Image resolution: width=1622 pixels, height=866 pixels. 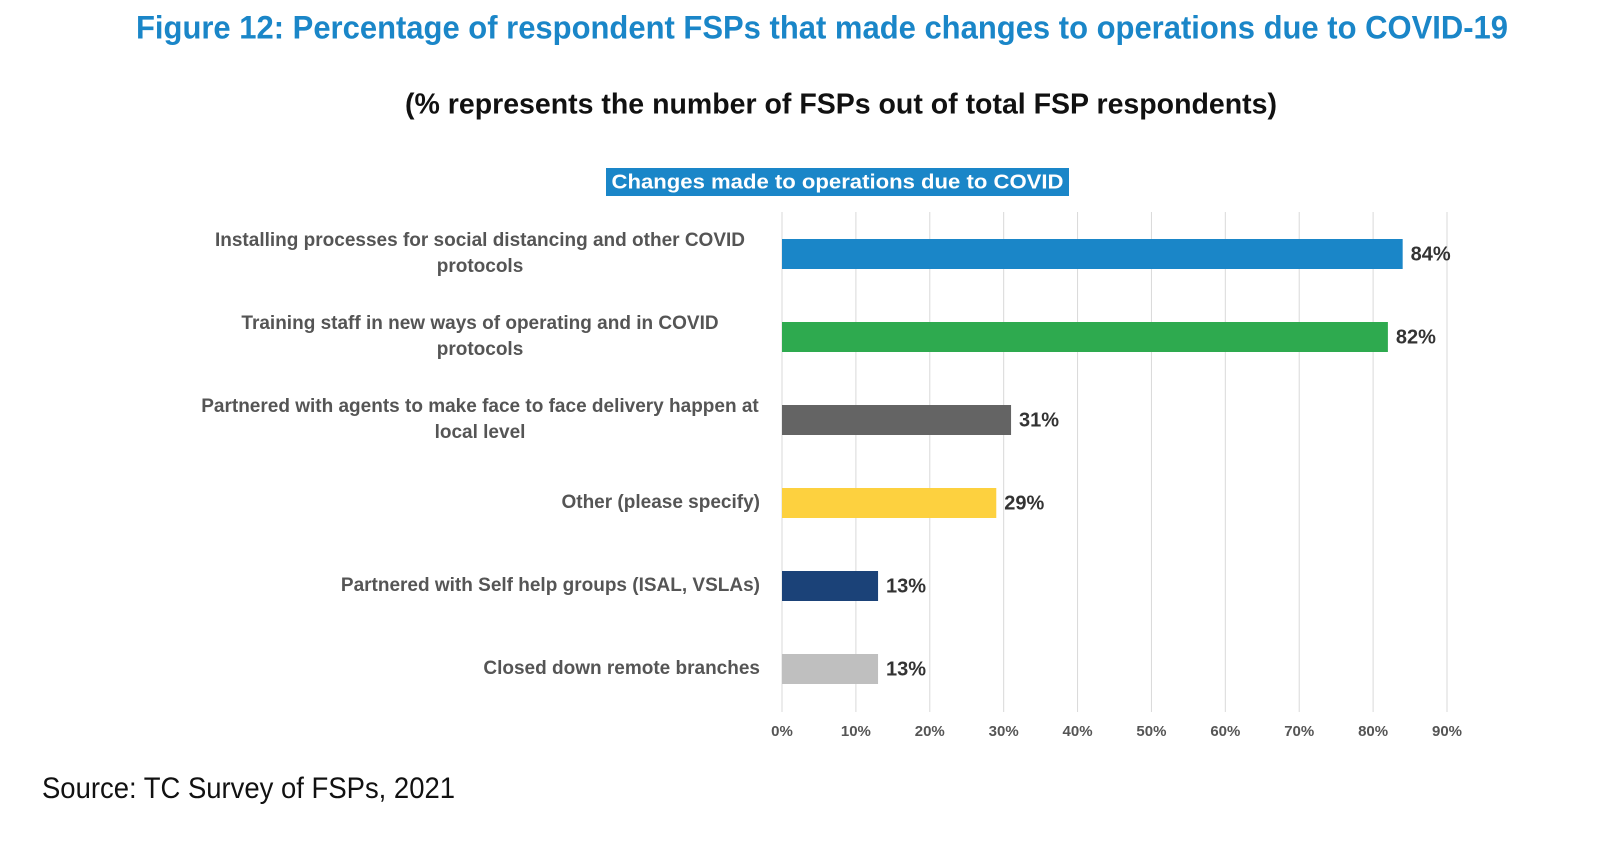 I want to click on x-tick-label: 40%, so click(x=1078, y=731).